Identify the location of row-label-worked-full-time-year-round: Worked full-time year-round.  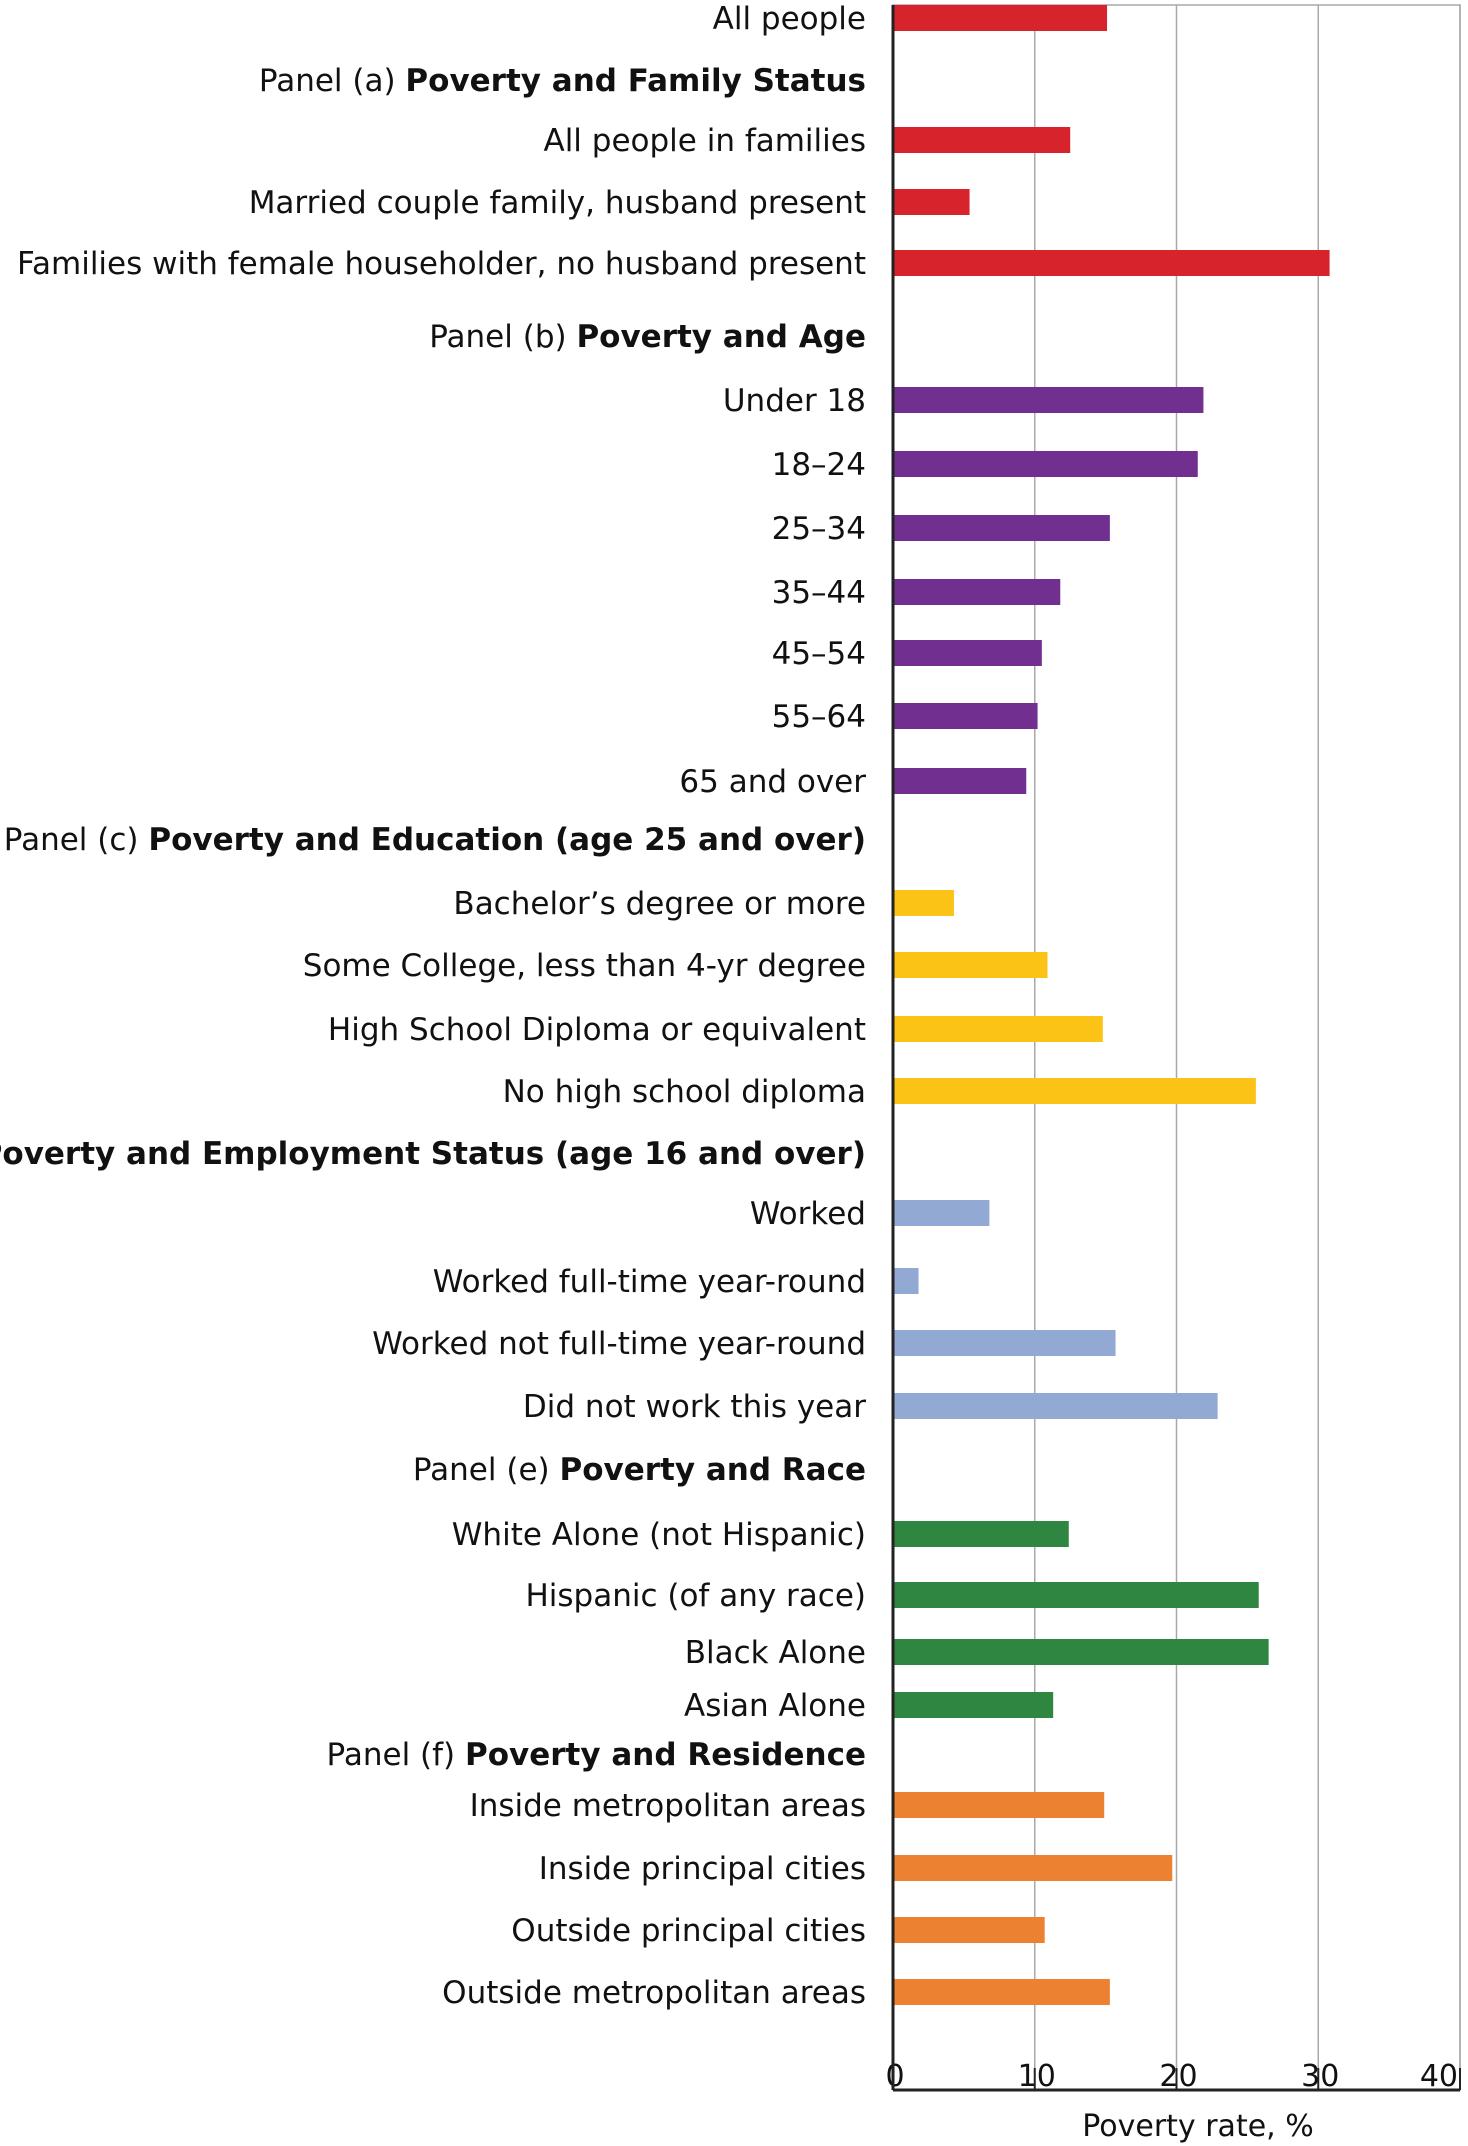
(649, 1282).